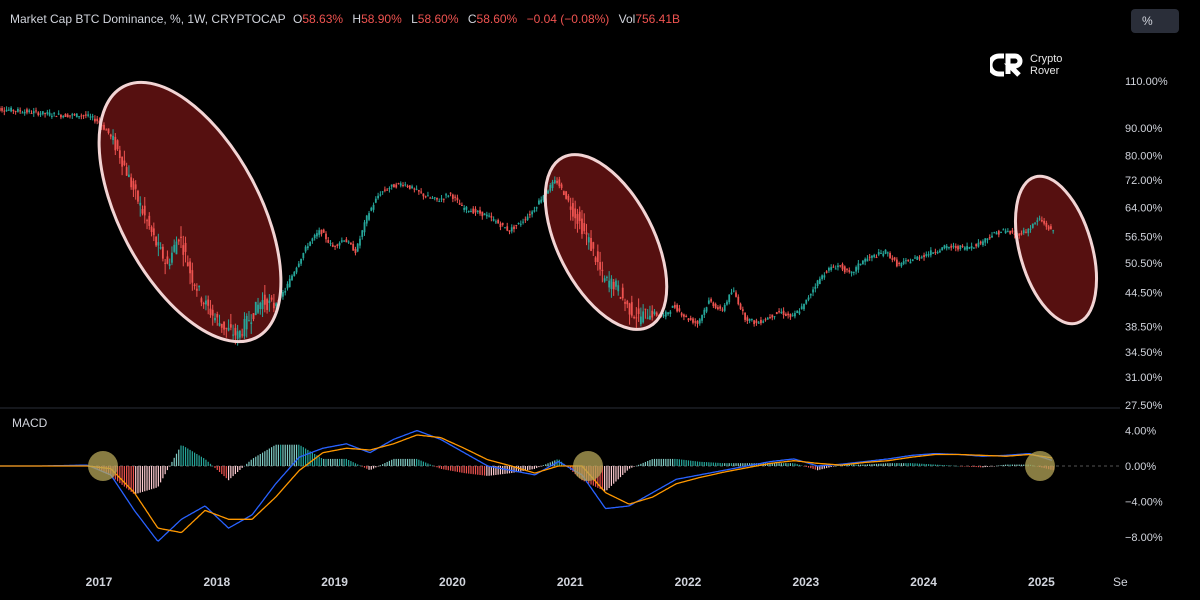 Image resolution: width=1200 pixels, height=600 pixels. I want to click on price-axis-label: 44.50%, so click(1144, 294).